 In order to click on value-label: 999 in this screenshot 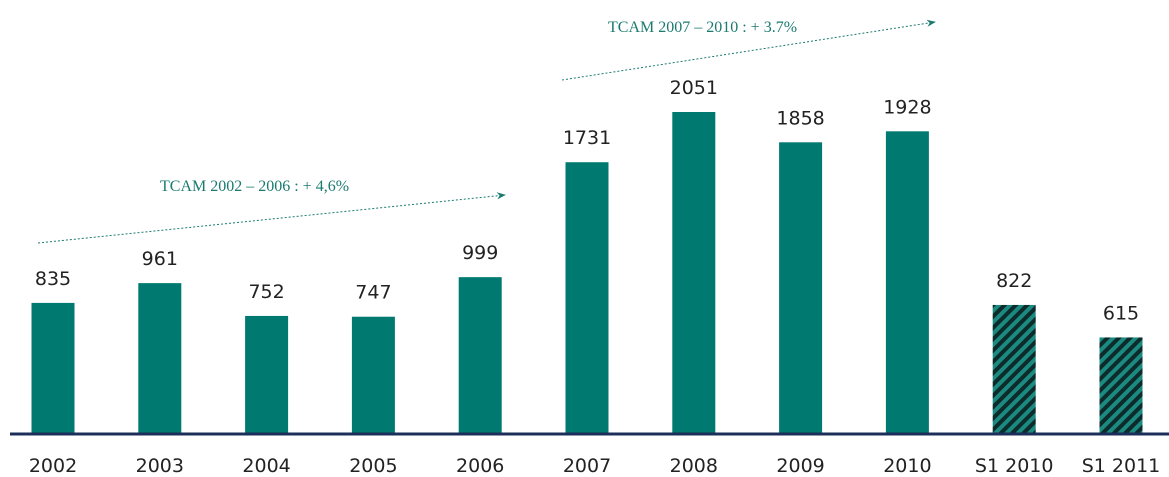, I will do `click(480, 253)`.